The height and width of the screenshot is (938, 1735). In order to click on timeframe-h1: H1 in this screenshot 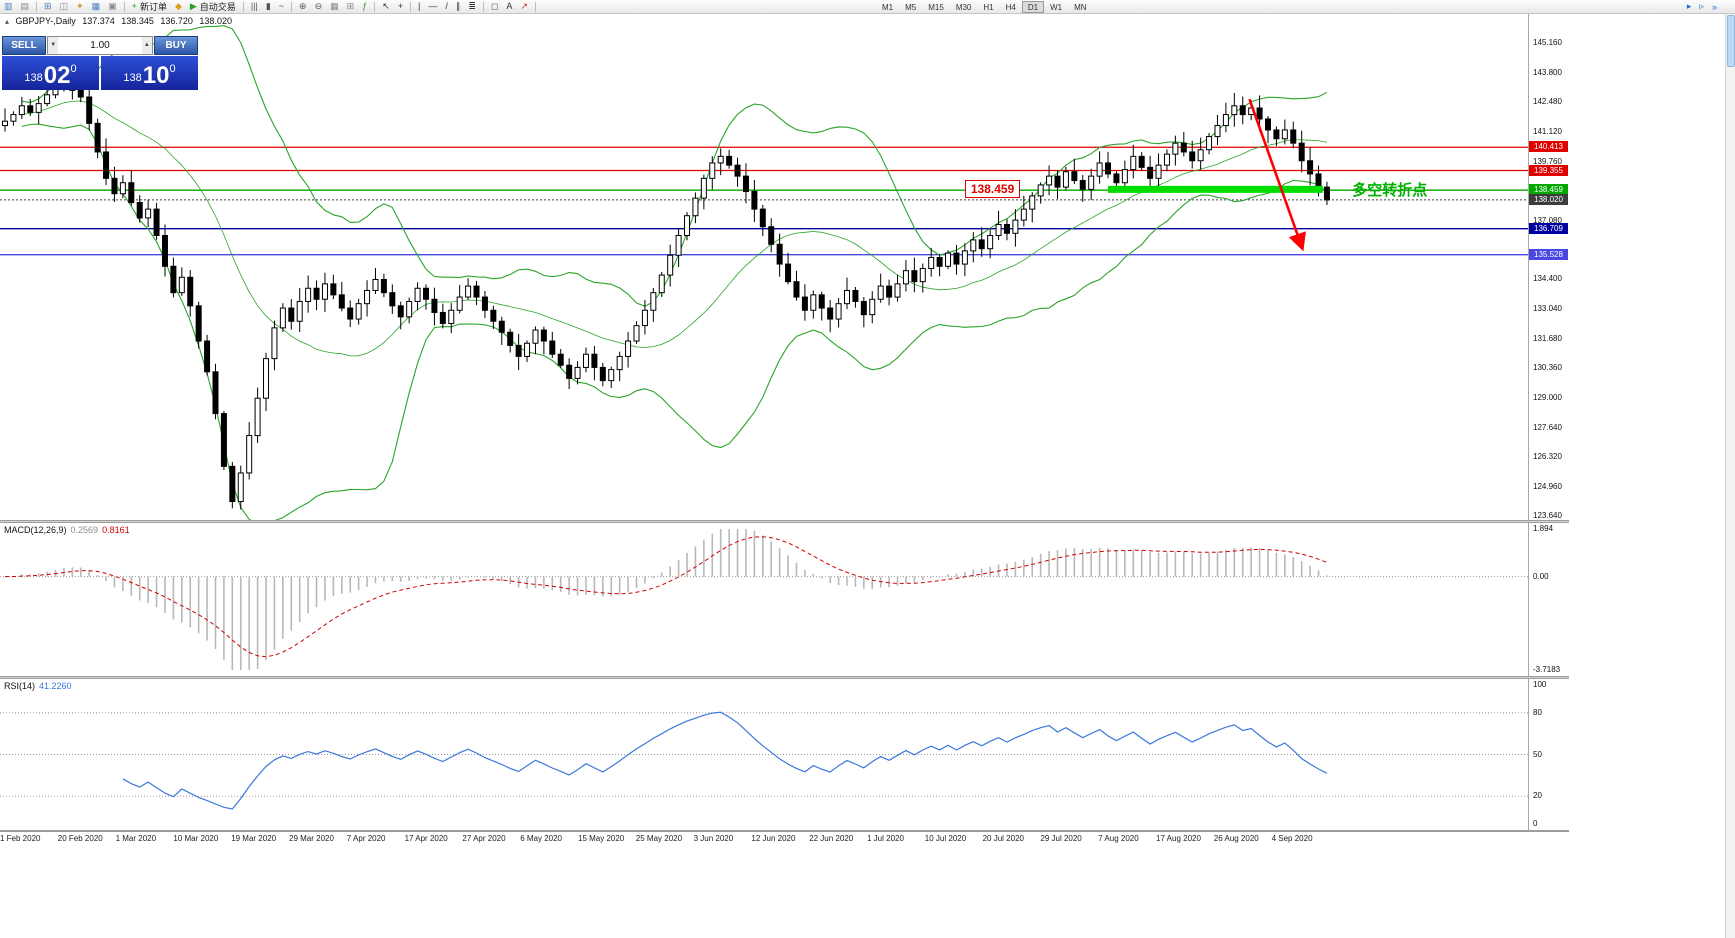, I will do `click(988, 7)`.